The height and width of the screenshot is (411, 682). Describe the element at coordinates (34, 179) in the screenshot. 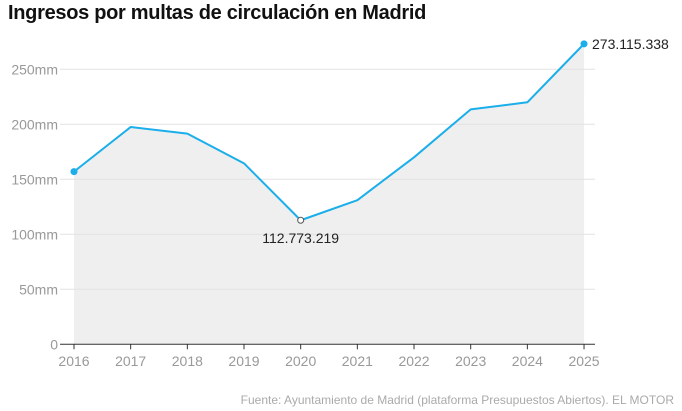

I see `y-tick-label: 150mm` at that location.